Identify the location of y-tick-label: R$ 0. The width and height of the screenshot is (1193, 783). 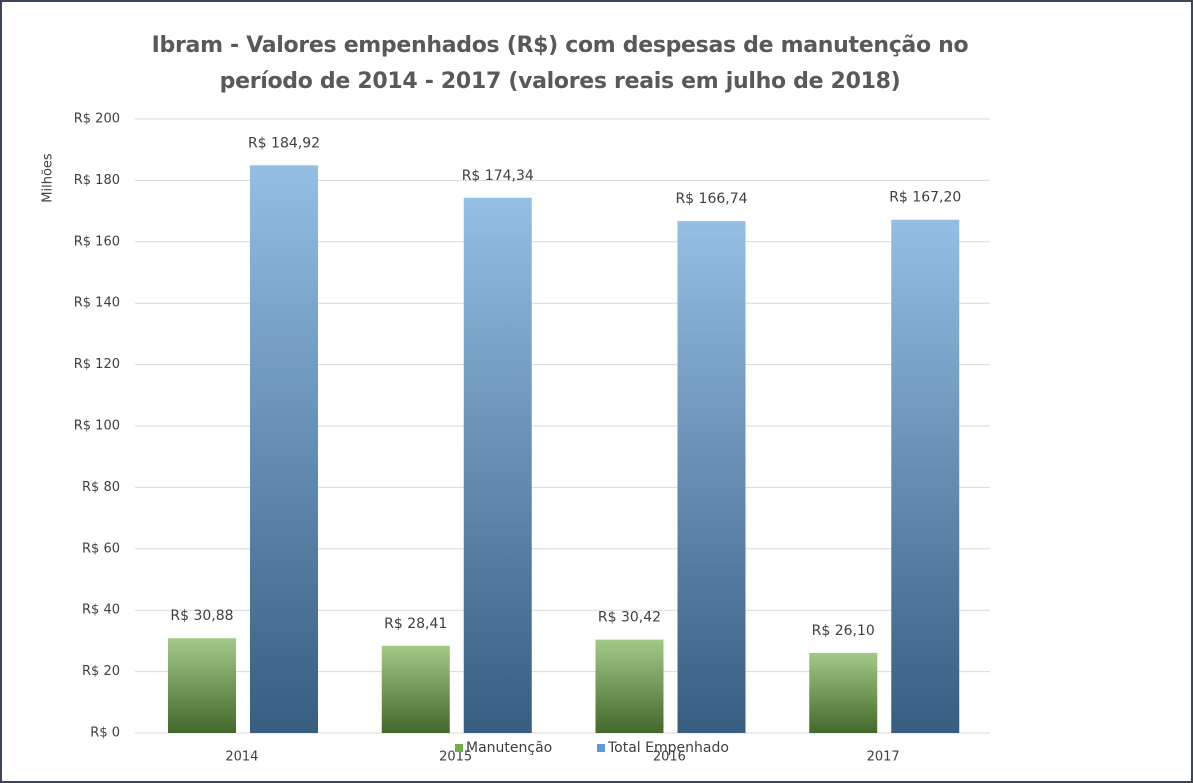
(105, 733).